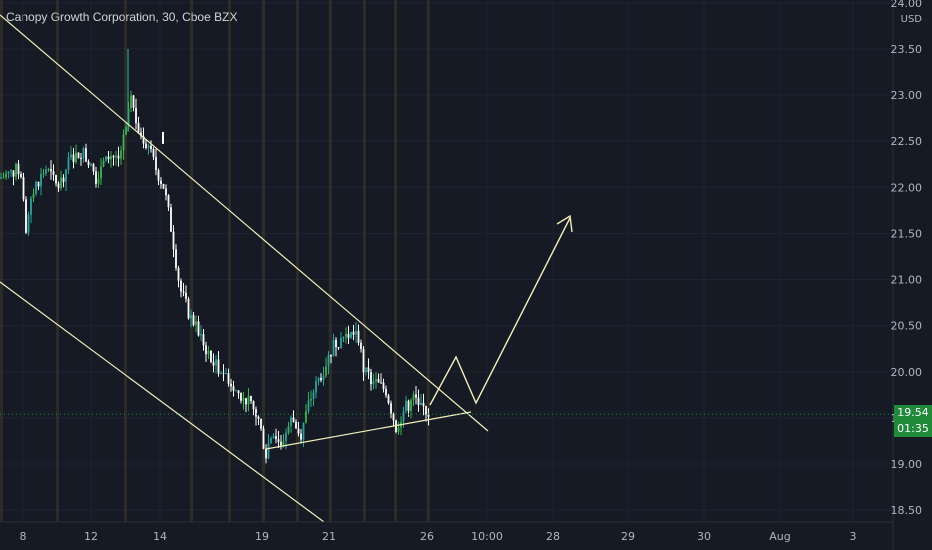 The image size is (932, 550). Describe the element at coordinates (907, 187) in the screenshot. I see `y-tick-label: 22.00` at that location.